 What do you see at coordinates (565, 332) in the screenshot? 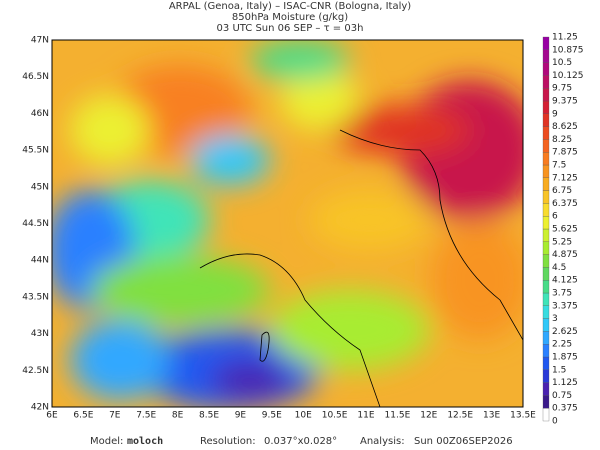
I see `colorbar-label: 2.625` at bounding box center [565, 332].